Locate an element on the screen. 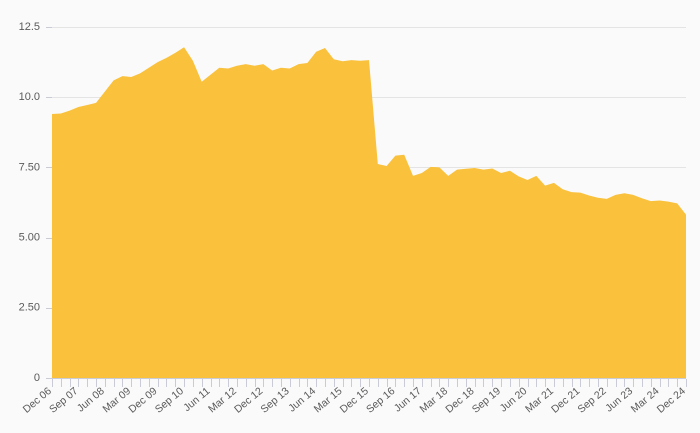 The height and width of the screenshot is (433, 700). y-tick-label-3: 7.50 is located at coordinates (29, 167).